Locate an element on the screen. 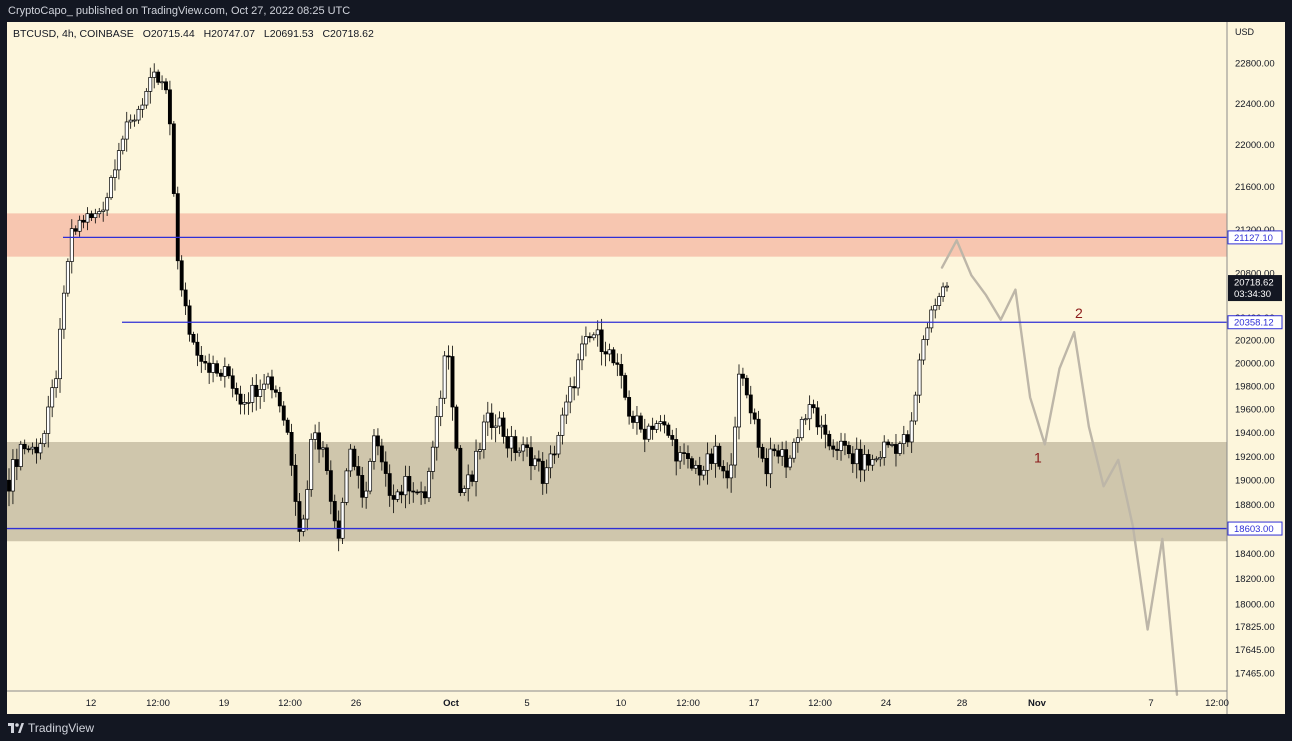  tradingview-logo-icon is located at coordinates (16, 727).